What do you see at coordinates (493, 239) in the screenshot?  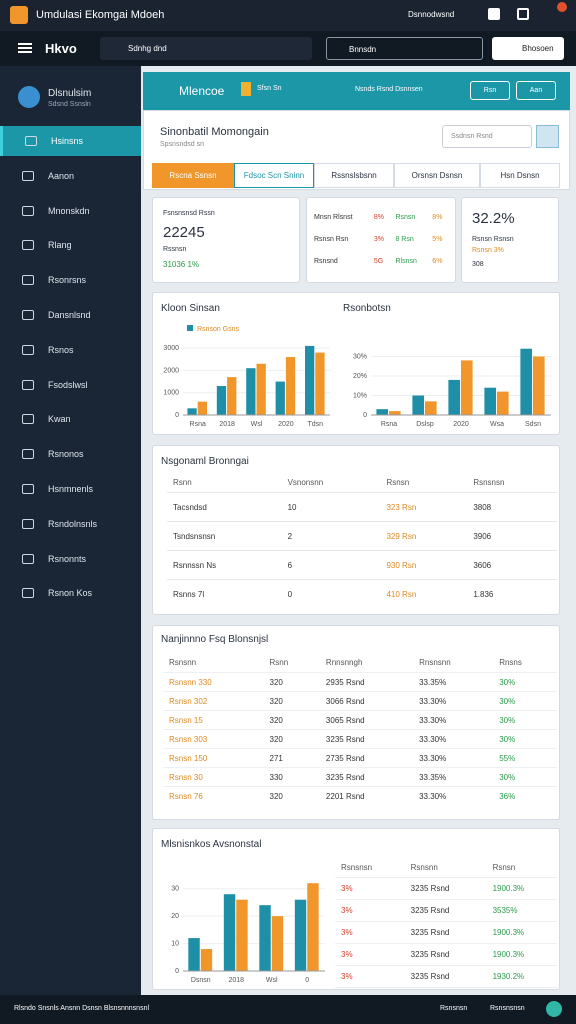 I see `stat-sub: Rsnsn Rsnsn` at bounding box center [493, 239].